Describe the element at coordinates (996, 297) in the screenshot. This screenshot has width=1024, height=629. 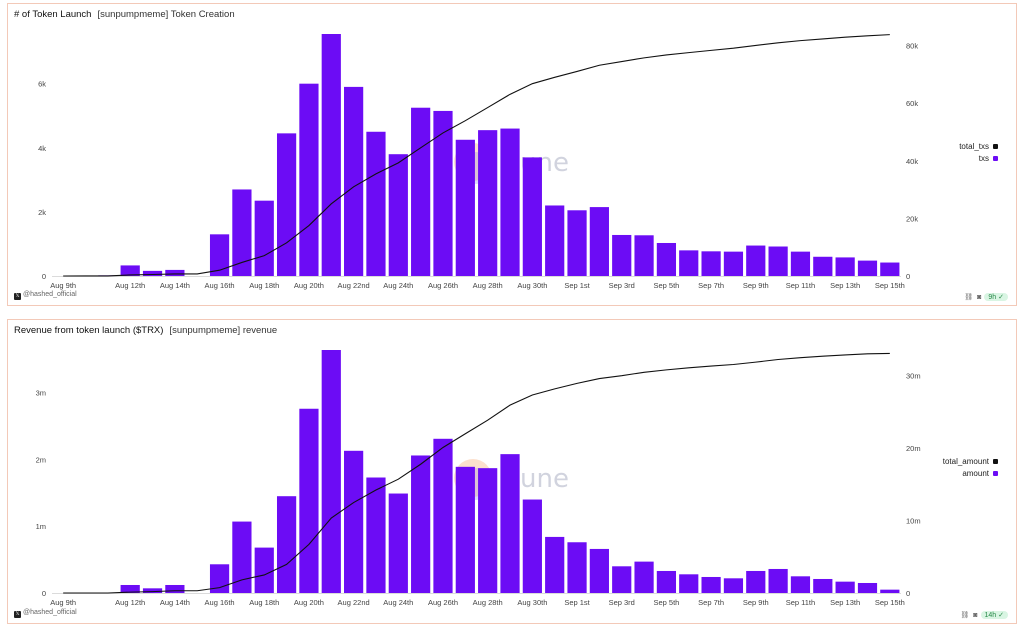
I see `refresh-age-badge: 9h ✓` at that location.